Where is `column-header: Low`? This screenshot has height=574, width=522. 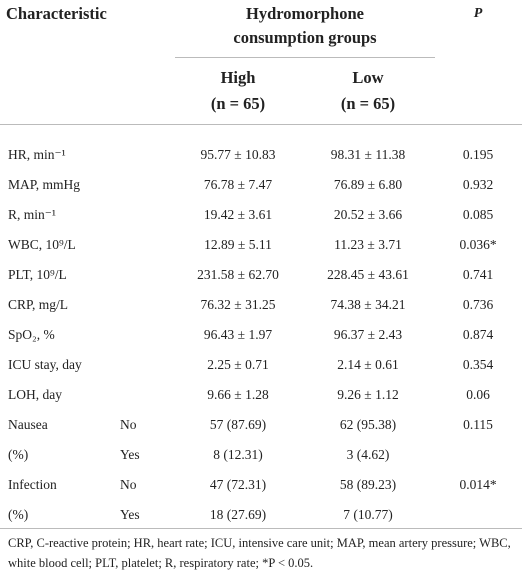
column-header: Low is located at coordinates (368, 77).